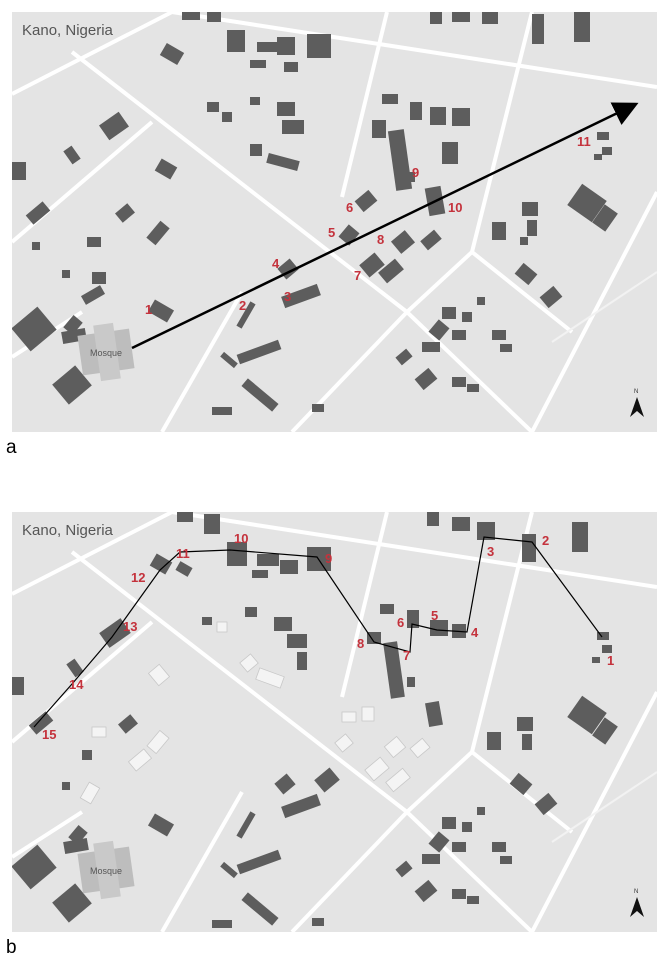  What do you see at coordinates (368, 225) in the screenshot?
I see `building-markers: 1 2 3 4 5 6 7 8 9 10 11` at bounding box center [368, 225].